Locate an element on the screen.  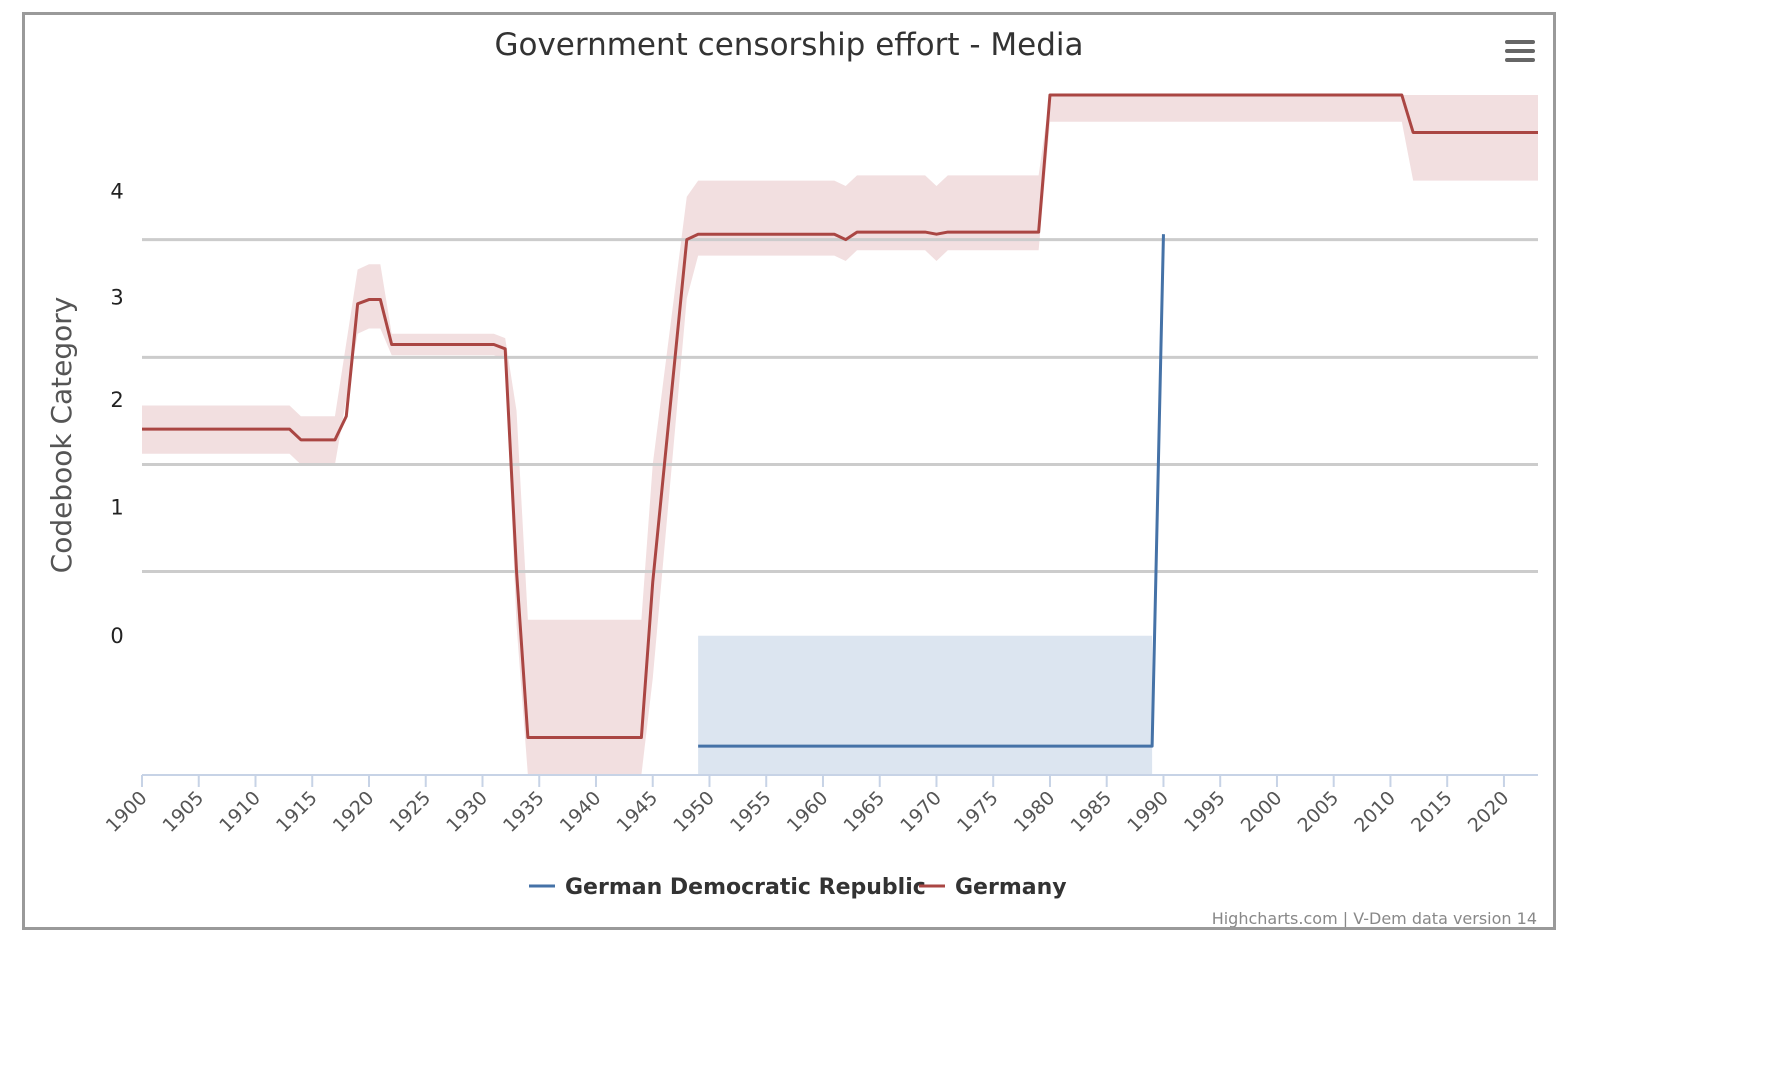
x-tick-label: 1985 is located at coordinates (1091, 812).